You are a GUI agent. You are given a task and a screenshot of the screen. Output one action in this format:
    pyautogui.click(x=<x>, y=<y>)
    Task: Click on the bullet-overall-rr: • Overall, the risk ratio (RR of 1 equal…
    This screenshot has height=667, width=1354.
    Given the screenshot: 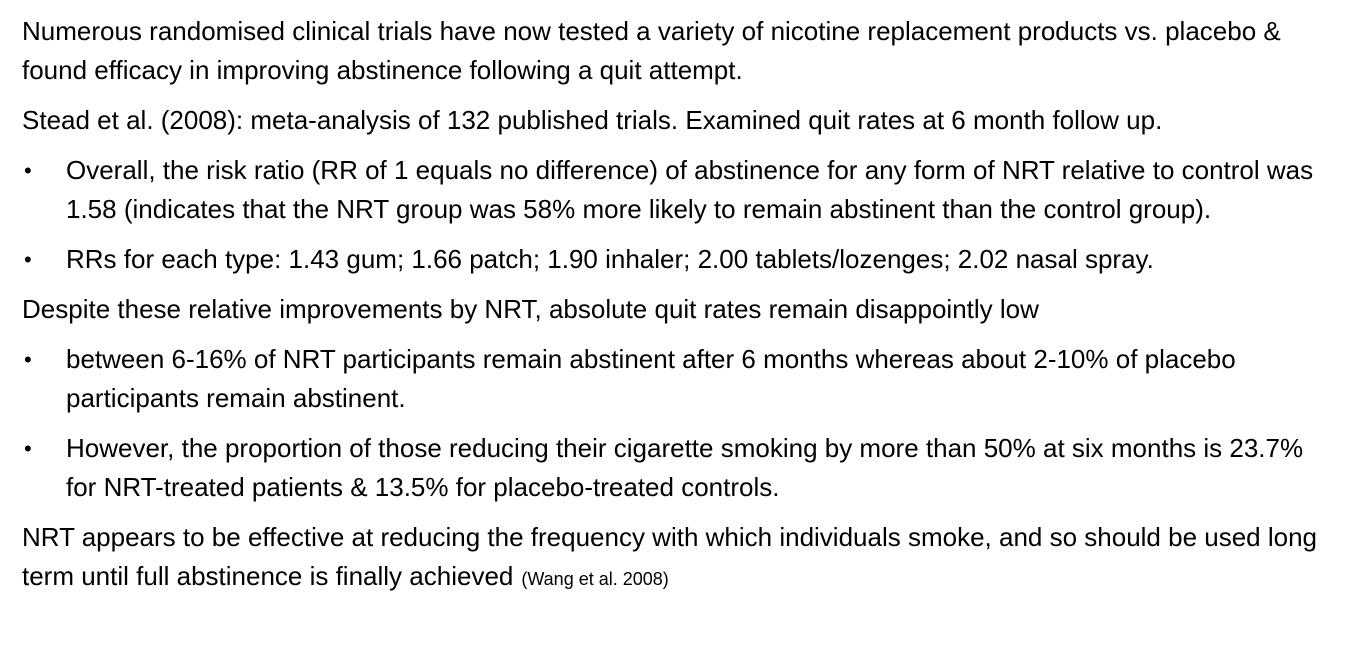 What is the action you would take?
    pyautogui.click(x=677, y=190)
    